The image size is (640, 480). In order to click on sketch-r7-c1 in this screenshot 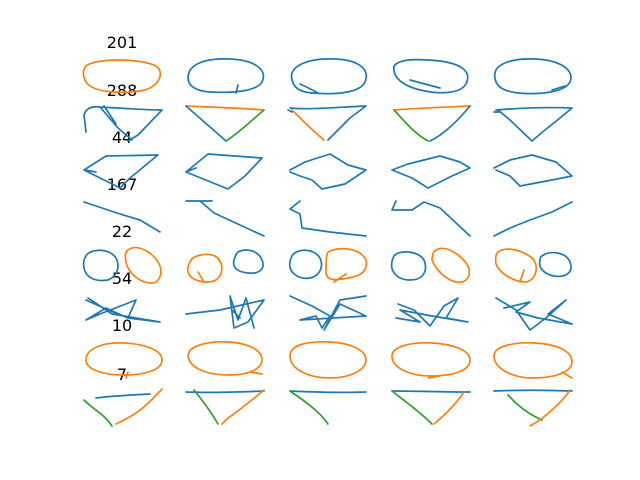, I will do `click(124, 359)`.